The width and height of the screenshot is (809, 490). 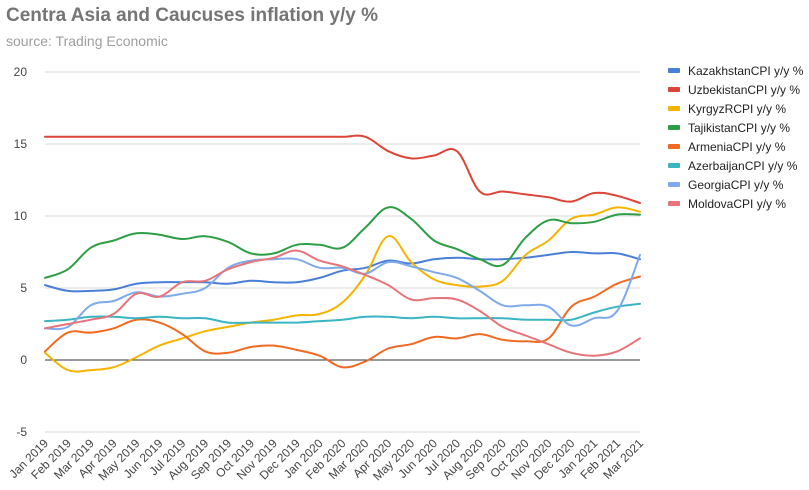 I want to click on legend-label: KyrgyzRCPI y/y %, so click(x=737, y=109).